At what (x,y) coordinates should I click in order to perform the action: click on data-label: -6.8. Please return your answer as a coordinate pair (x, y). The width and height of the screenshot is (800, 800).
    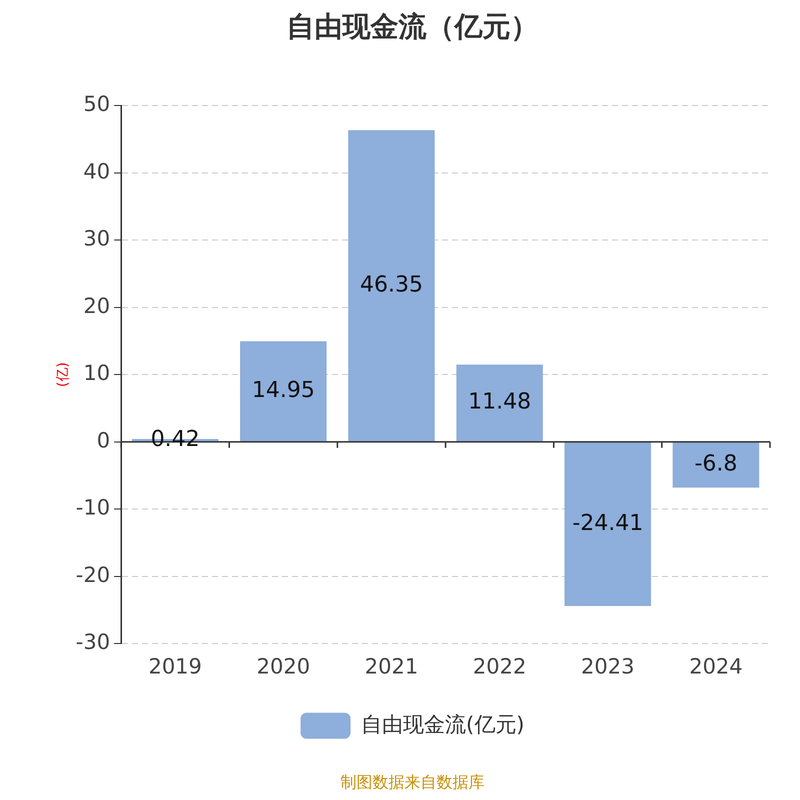
    Looking at the image, I should click on (716, 464).